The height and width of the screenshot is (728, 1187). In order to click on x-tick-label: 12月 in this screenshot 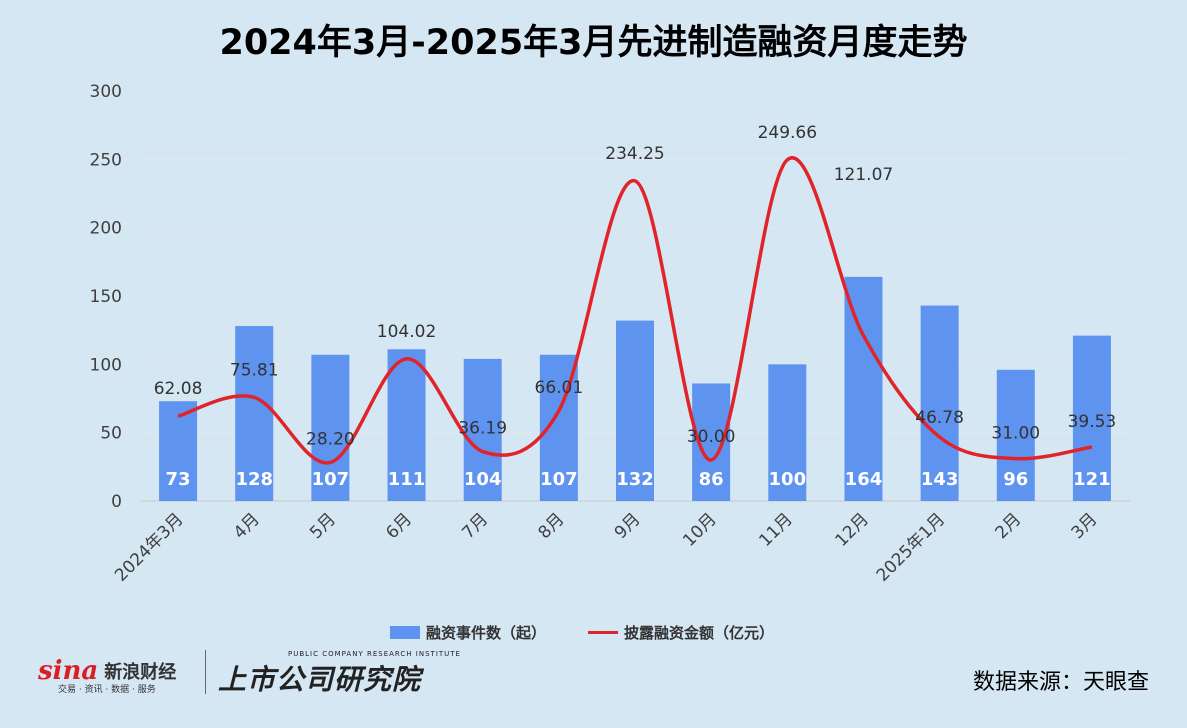, I will do `click(852, 529)`.